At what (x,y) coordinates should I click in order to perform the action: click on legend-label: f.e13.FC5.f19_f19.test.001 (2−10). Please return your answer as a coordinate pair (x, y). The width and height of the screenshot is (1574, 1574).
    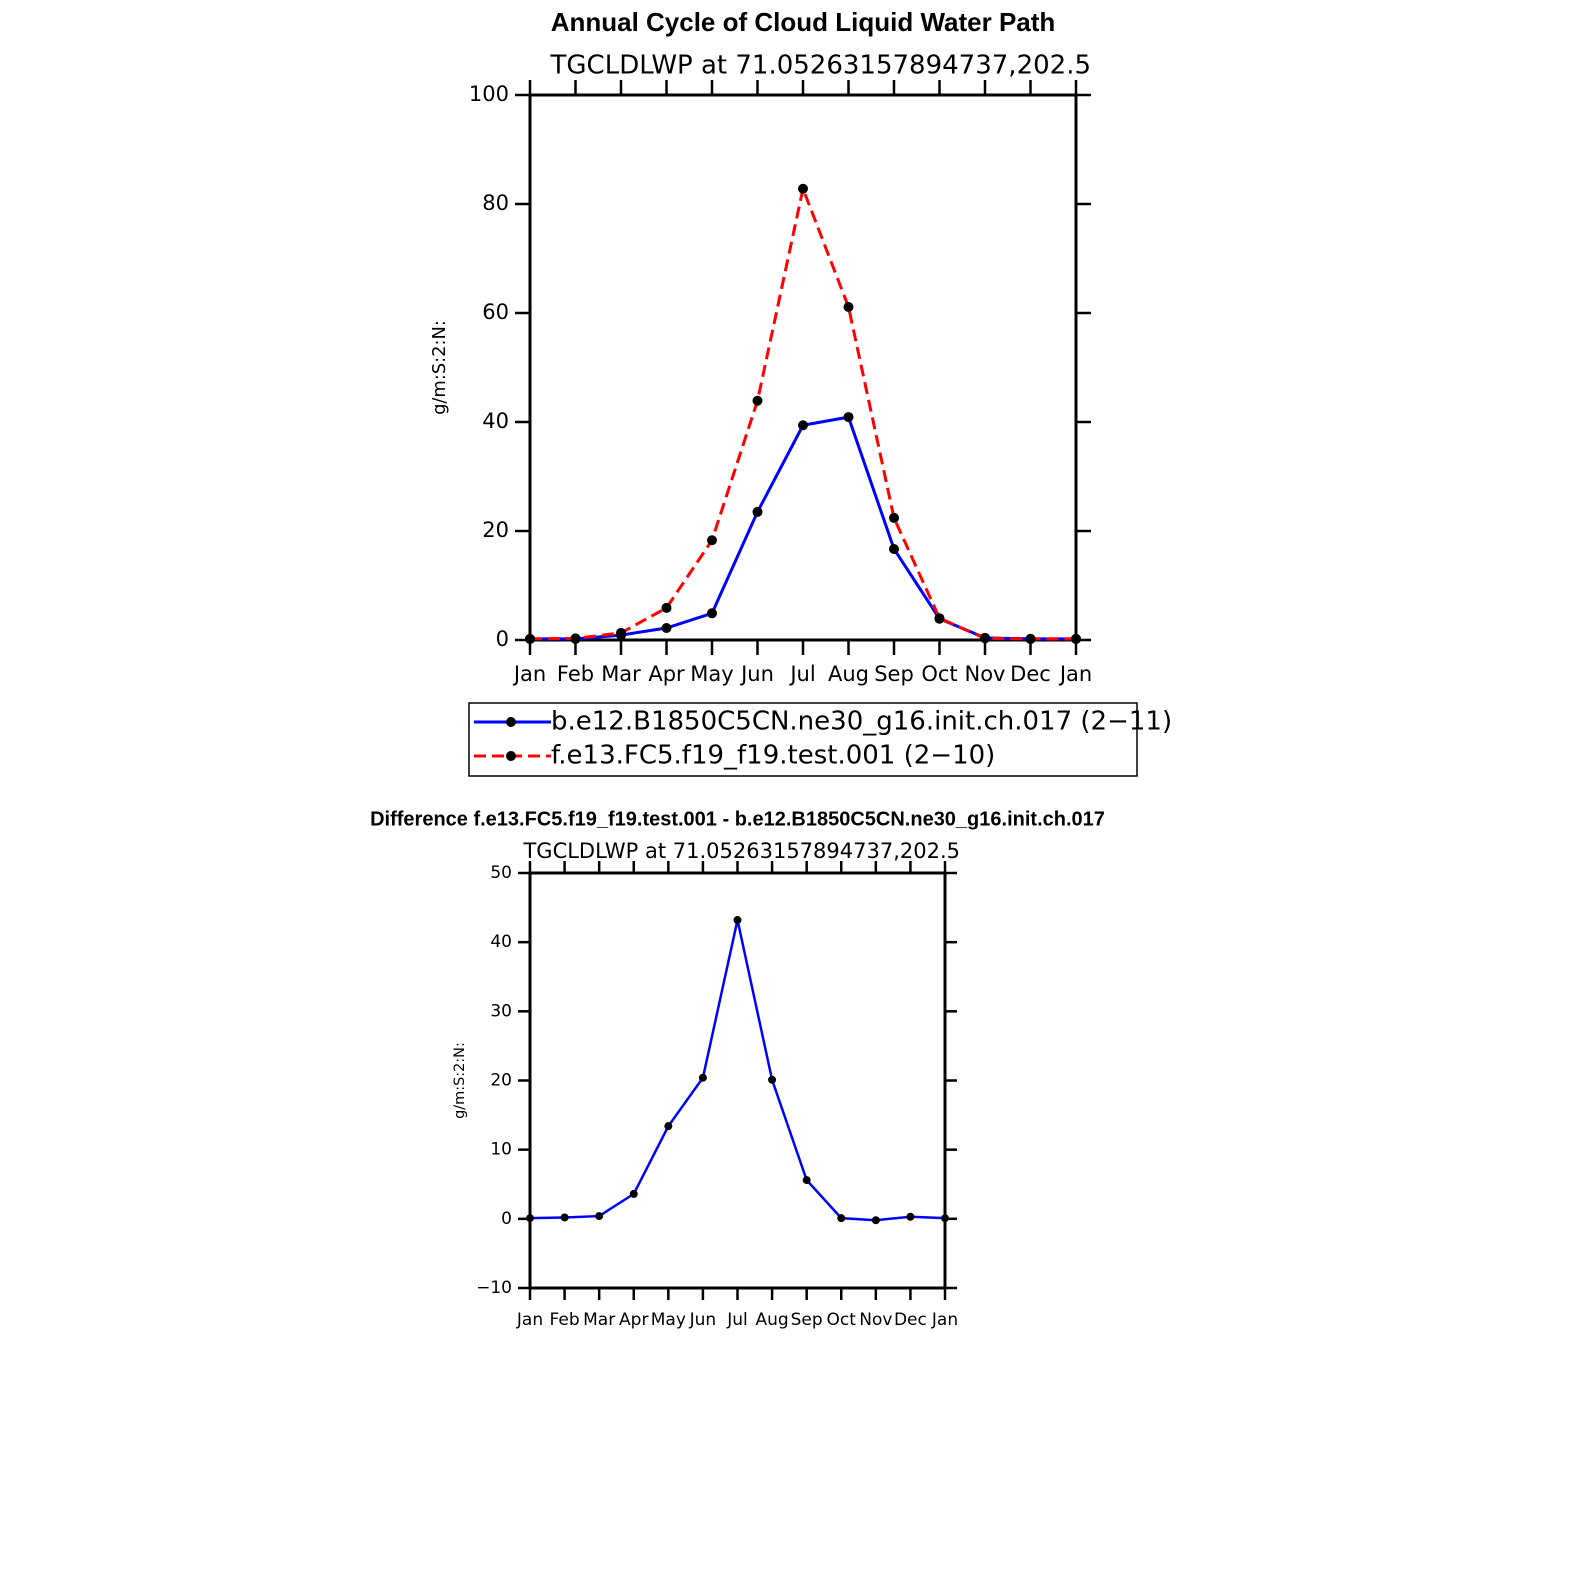
    Looking at the image, I should click on (773, 756).